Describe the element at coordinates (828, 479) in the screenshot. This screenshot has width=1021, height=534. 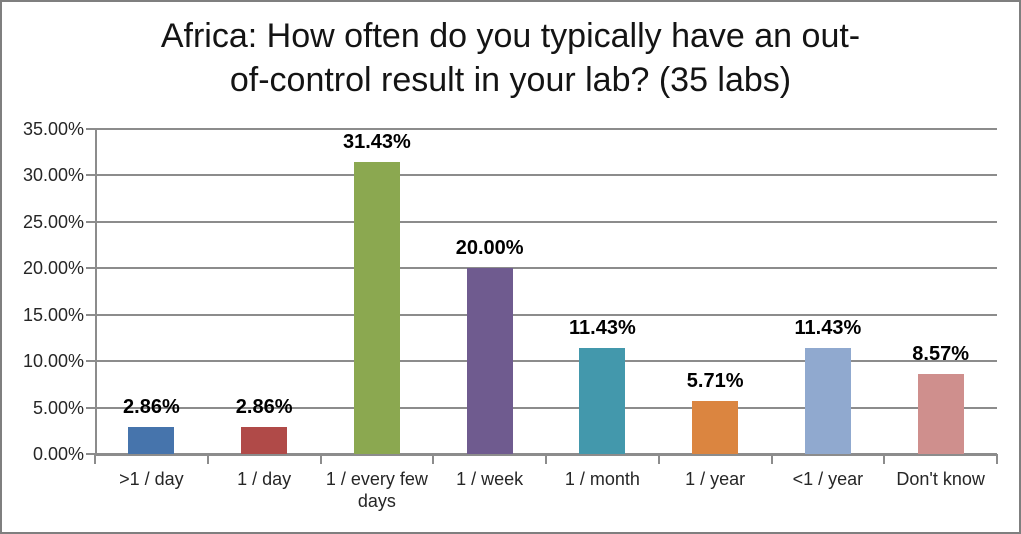
I see `category-label: <1 / year` at that location.